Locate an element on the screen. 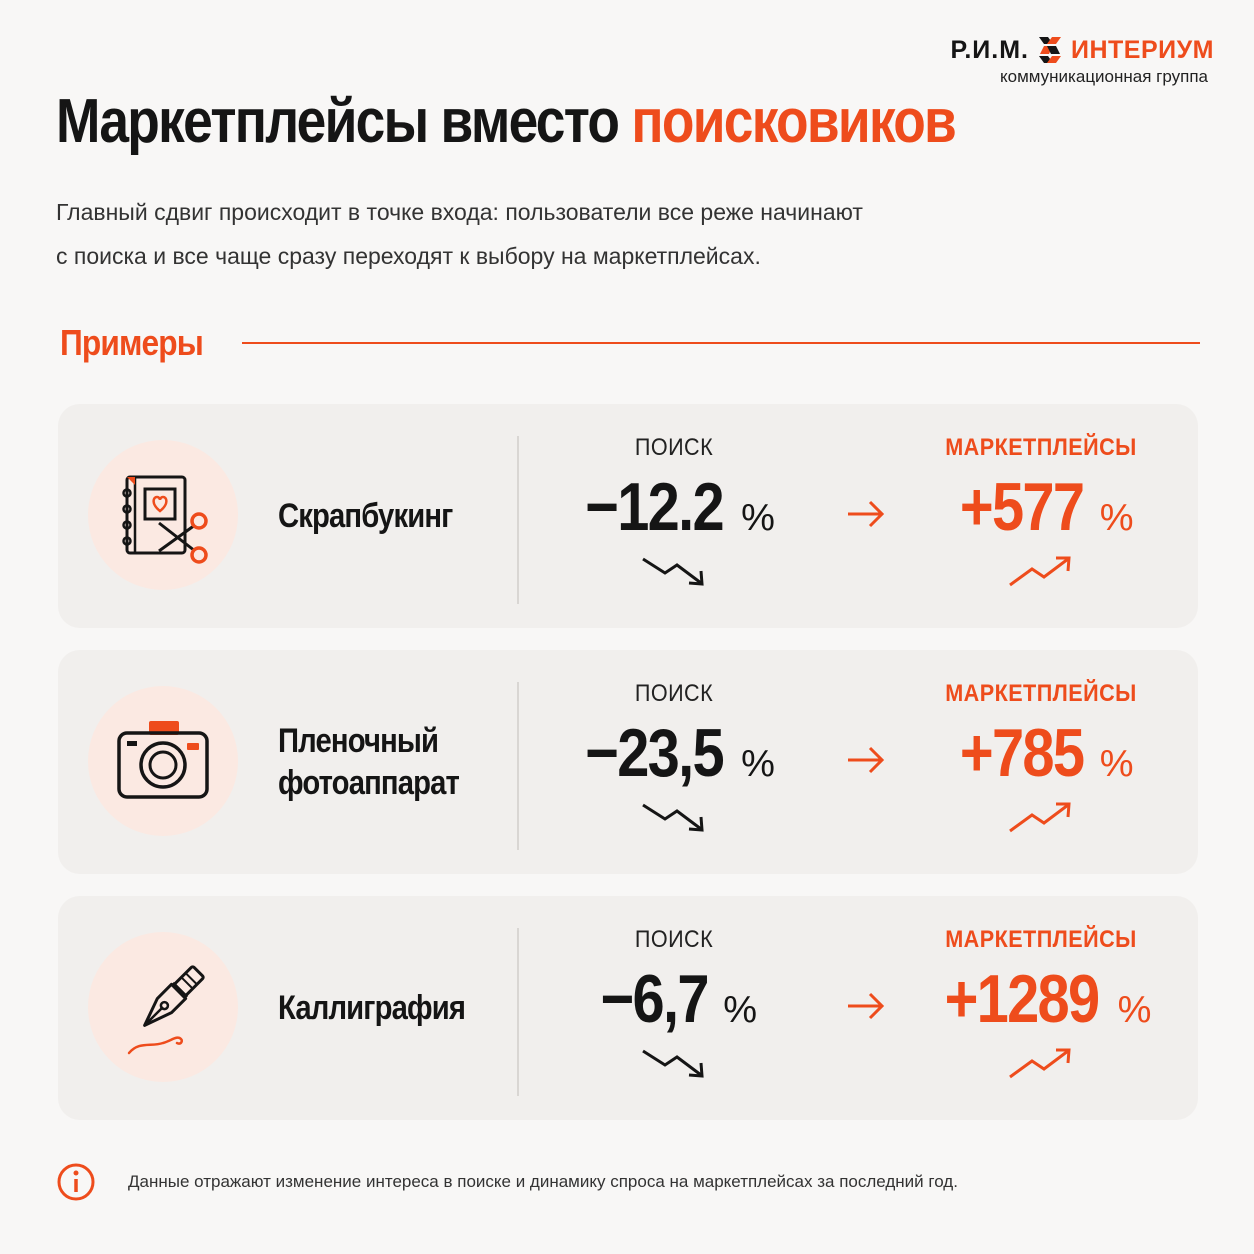 The width and height of the screenshot is (1254, 1254). marketplace-metric: МАРКЕТПЛЕЙСЫ +1289 % is located at coordinates (1041, 1004).